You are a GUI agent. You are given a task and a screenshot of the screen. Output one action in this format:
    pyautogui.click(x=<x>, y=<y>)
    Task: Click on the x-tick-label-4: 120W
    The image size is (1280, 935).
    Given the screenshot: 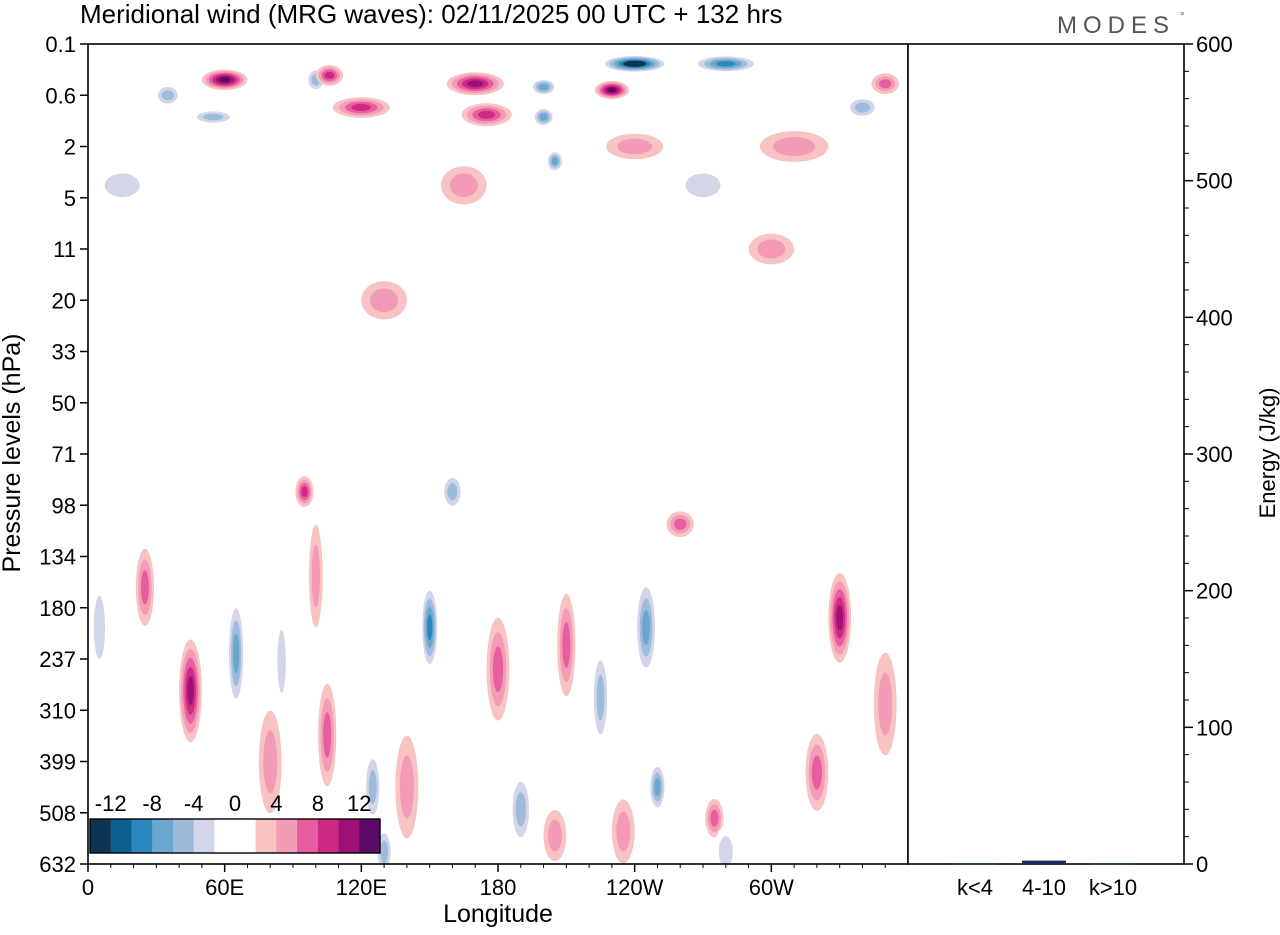 What is the action you would take?
    pyautogui.click(x=635, y=887)
    